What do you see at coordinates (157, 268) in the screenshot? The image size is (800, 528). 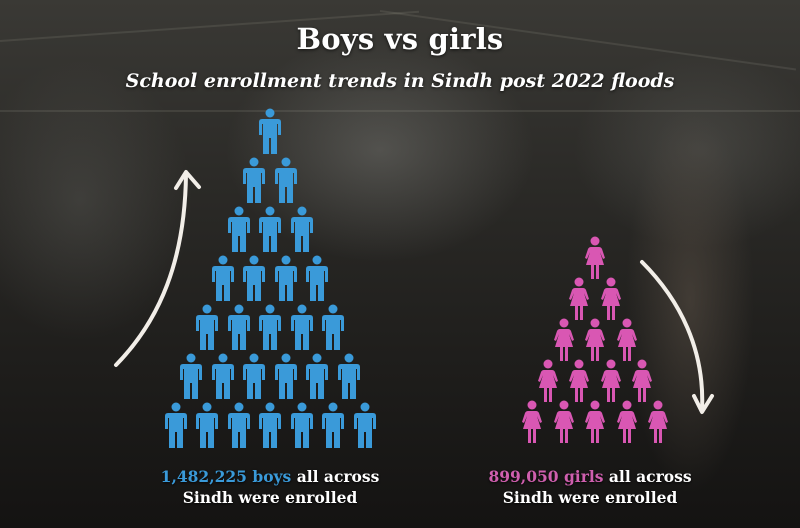 I see `arrow-up-icon` at bounding box center [157, 268].